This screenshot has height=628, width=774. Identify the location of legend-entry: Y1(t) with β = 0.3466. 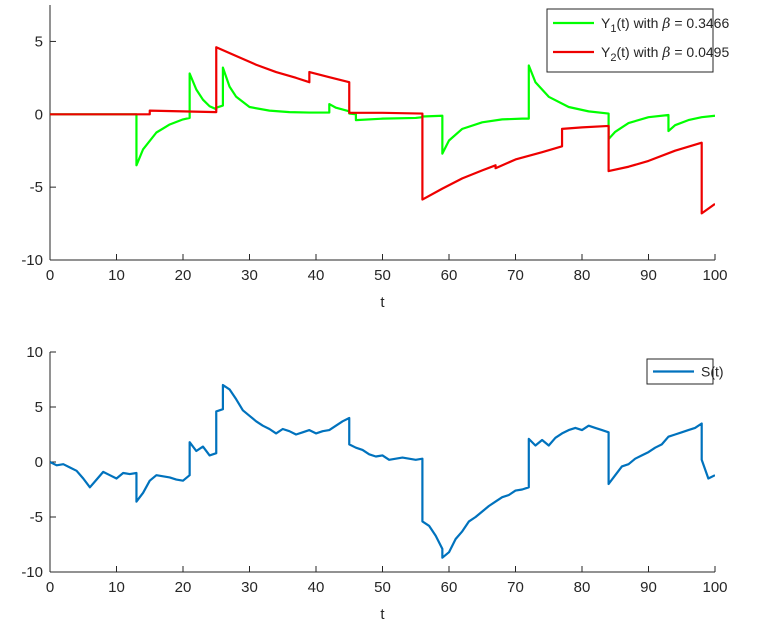
(665, 25).